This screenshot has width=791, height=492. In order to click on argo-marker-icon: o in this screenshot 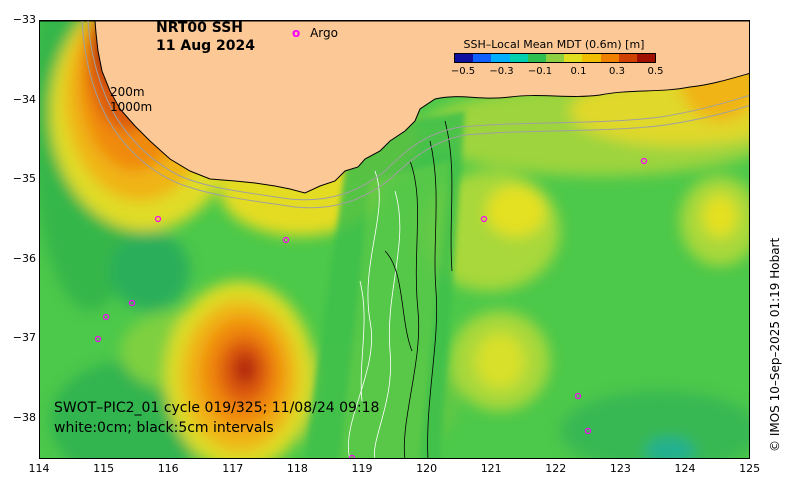, I will do `click(296, 33)`.